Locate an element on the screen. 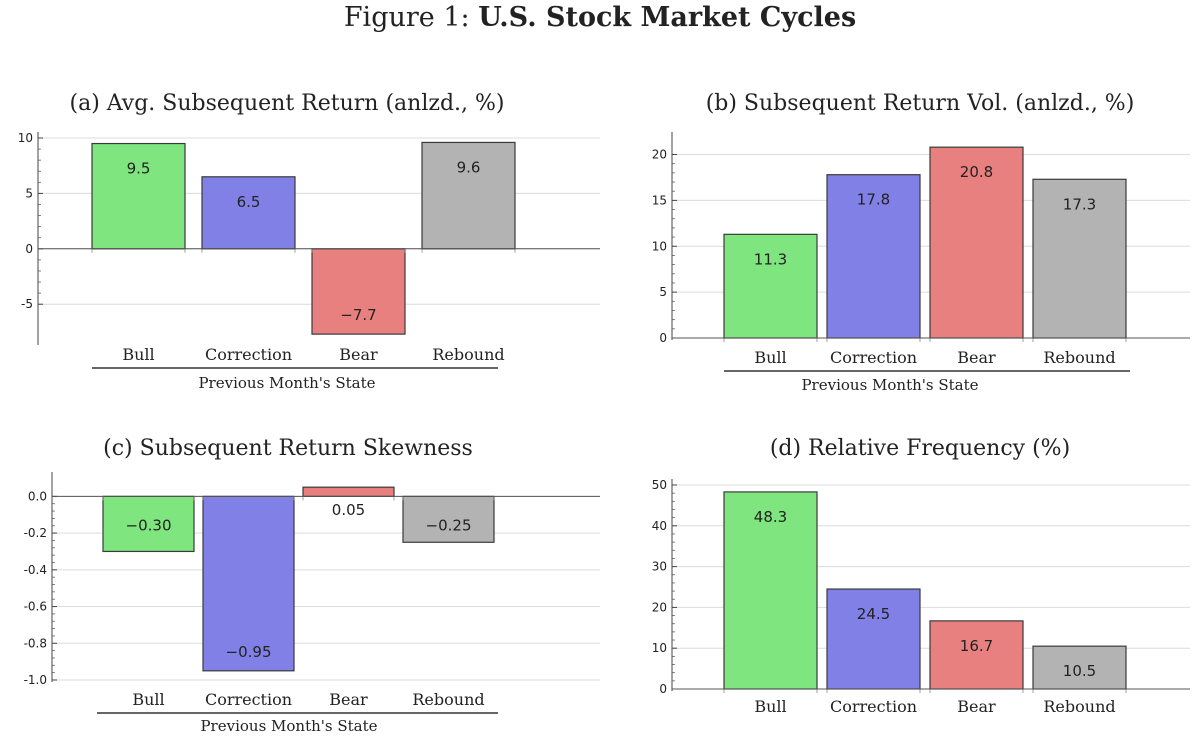 This screenshot has width=1200, height=741. y-tick-label: 0.0 is located at coordinates (37, 496).